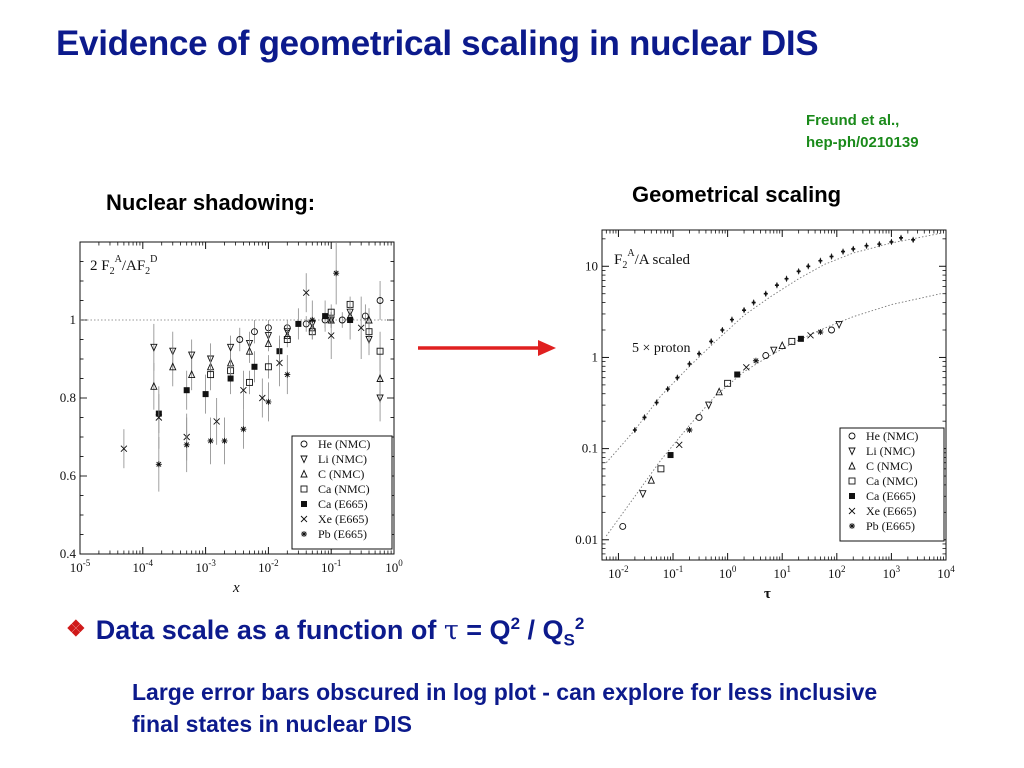  Describe the element at coordinates (542, 630) in the screenshot. I see `bullet-slash: / Q` at that location.